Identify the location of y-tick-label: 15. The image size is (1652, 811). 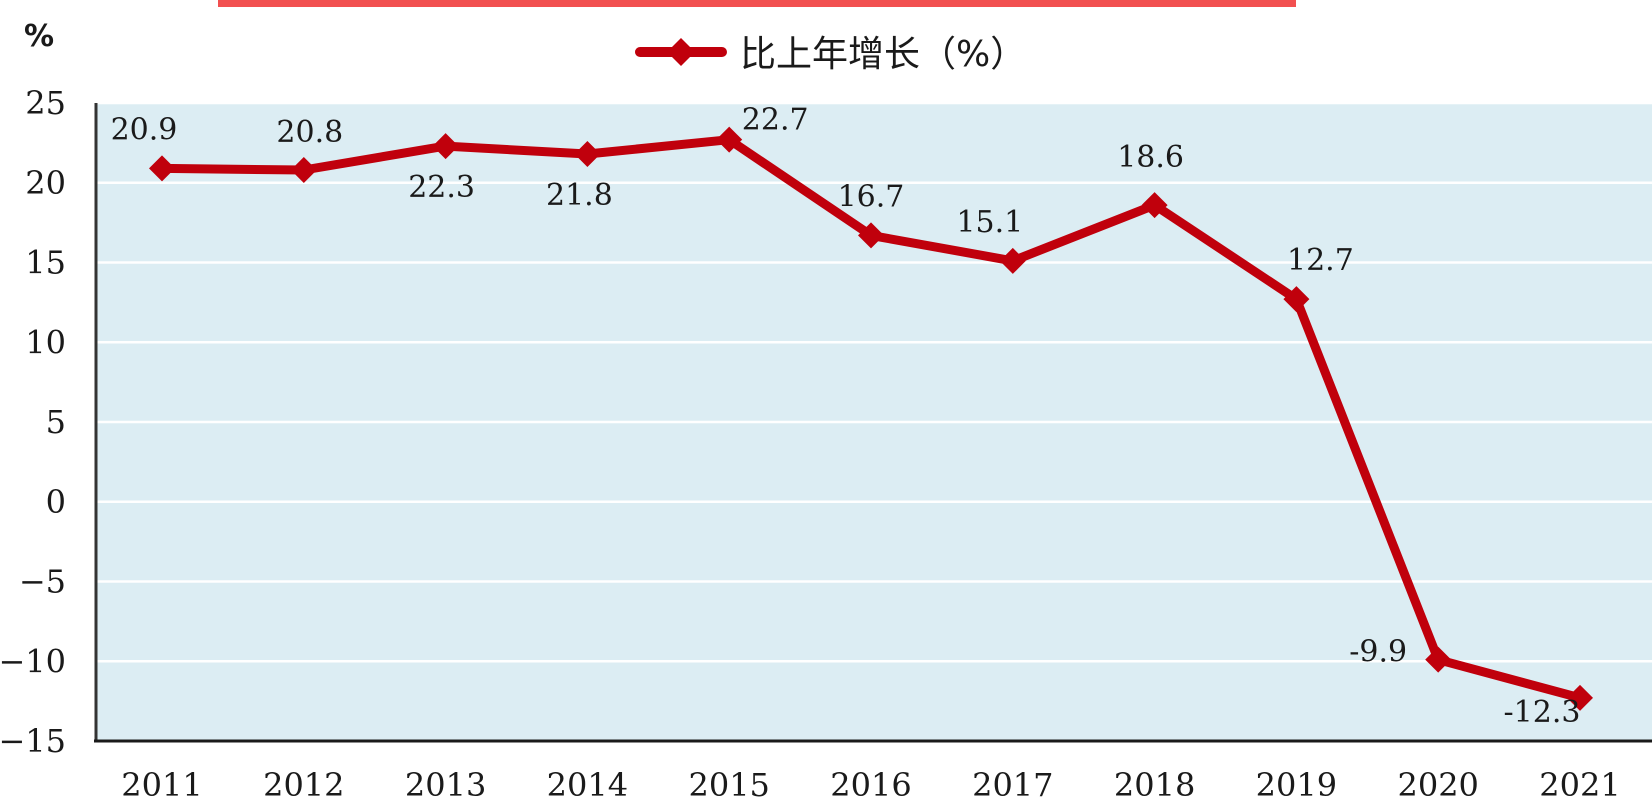
(45, 263).